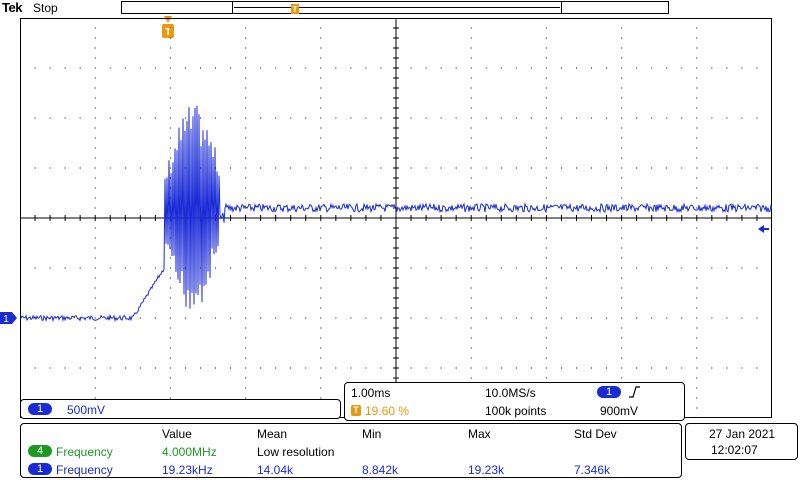 This screenshot has height=480, width=800. What do you see at coordinates (486, 470) in the screenshot?
I see `measurement-max: 19.23k` at bounding box center [486, 470].